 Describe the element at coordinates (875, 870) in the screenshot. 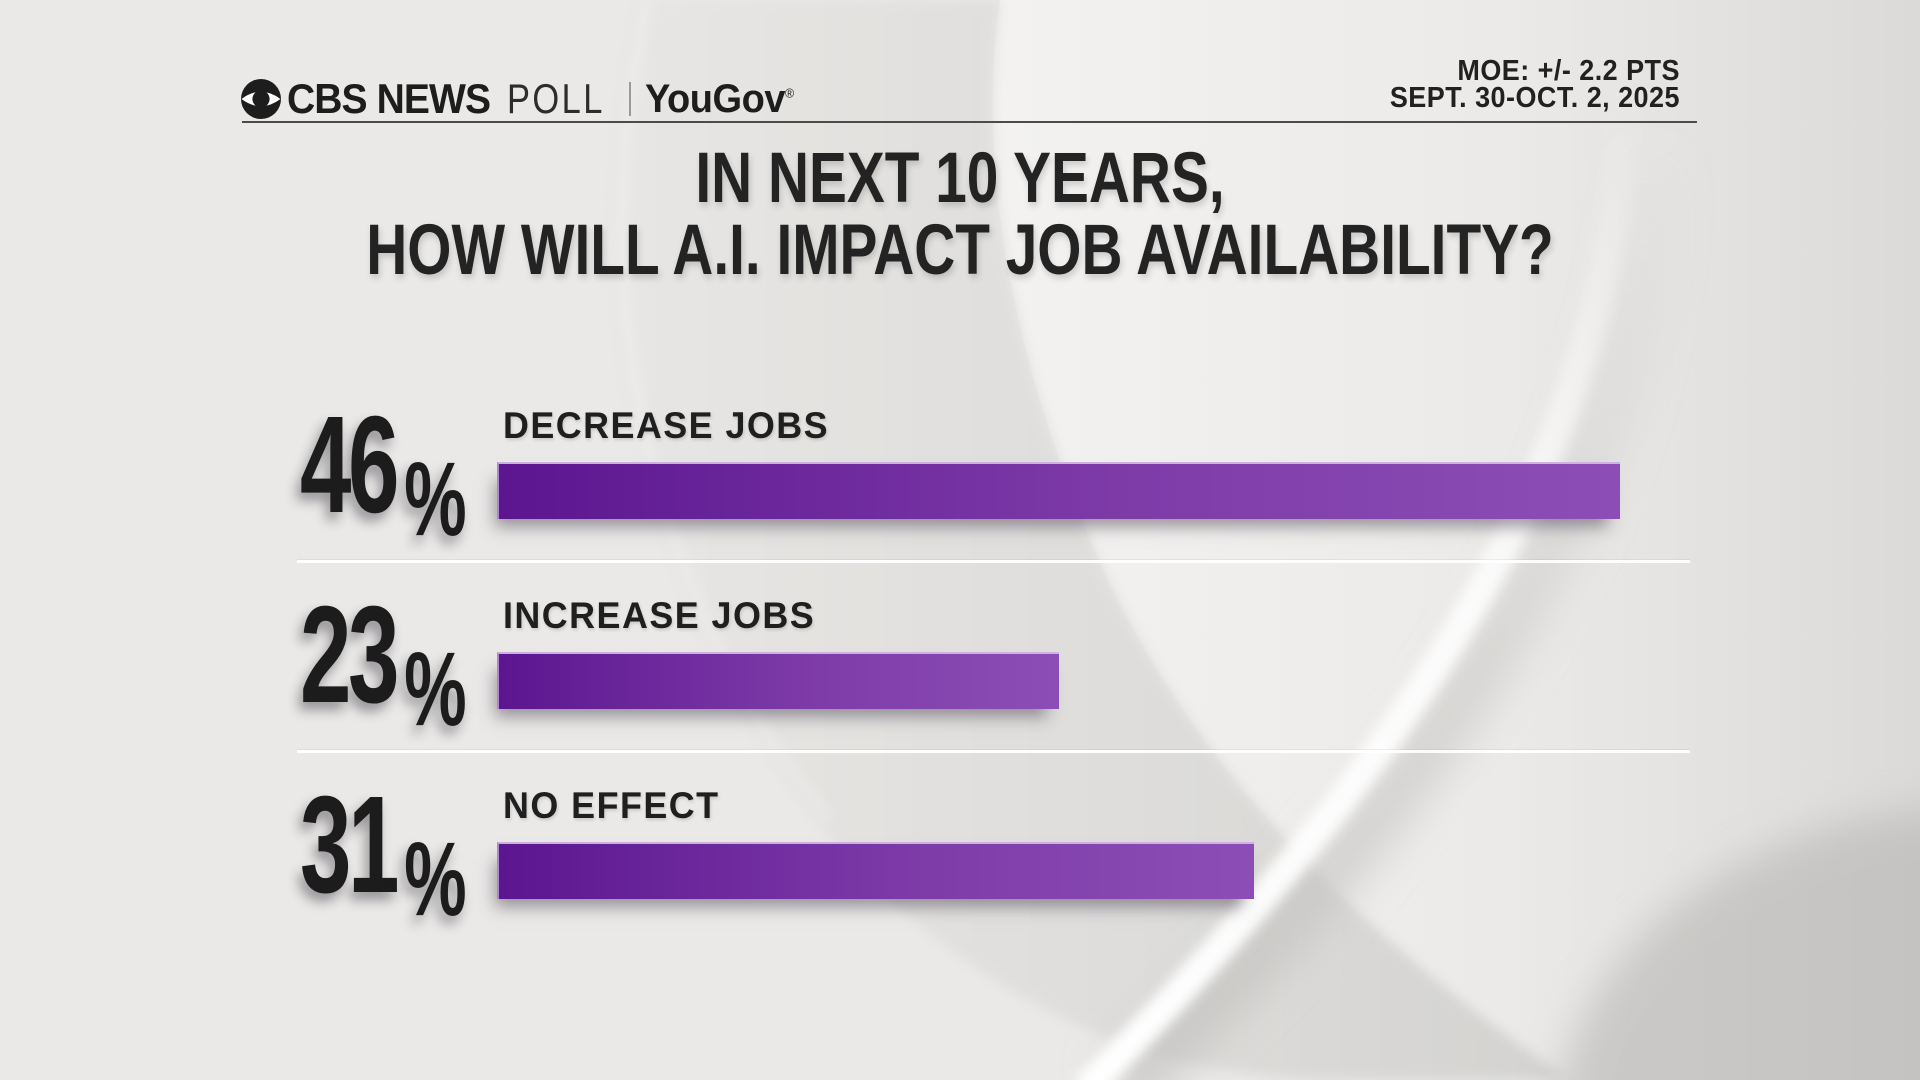

I see `bar-no-effect` at that location.